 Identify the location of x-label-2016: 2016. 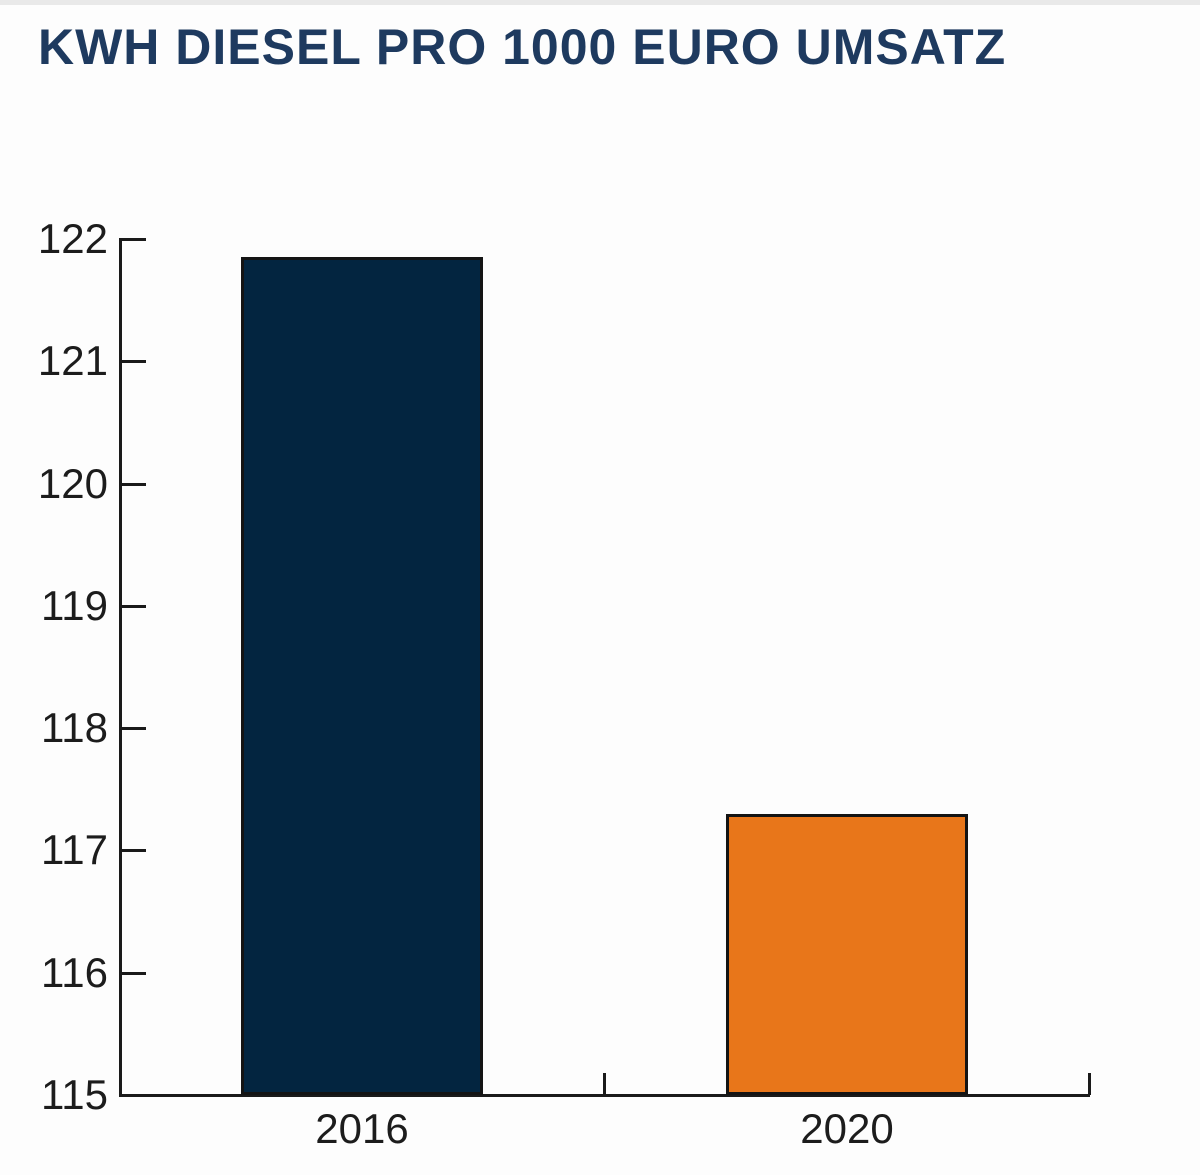
(362, 1128).